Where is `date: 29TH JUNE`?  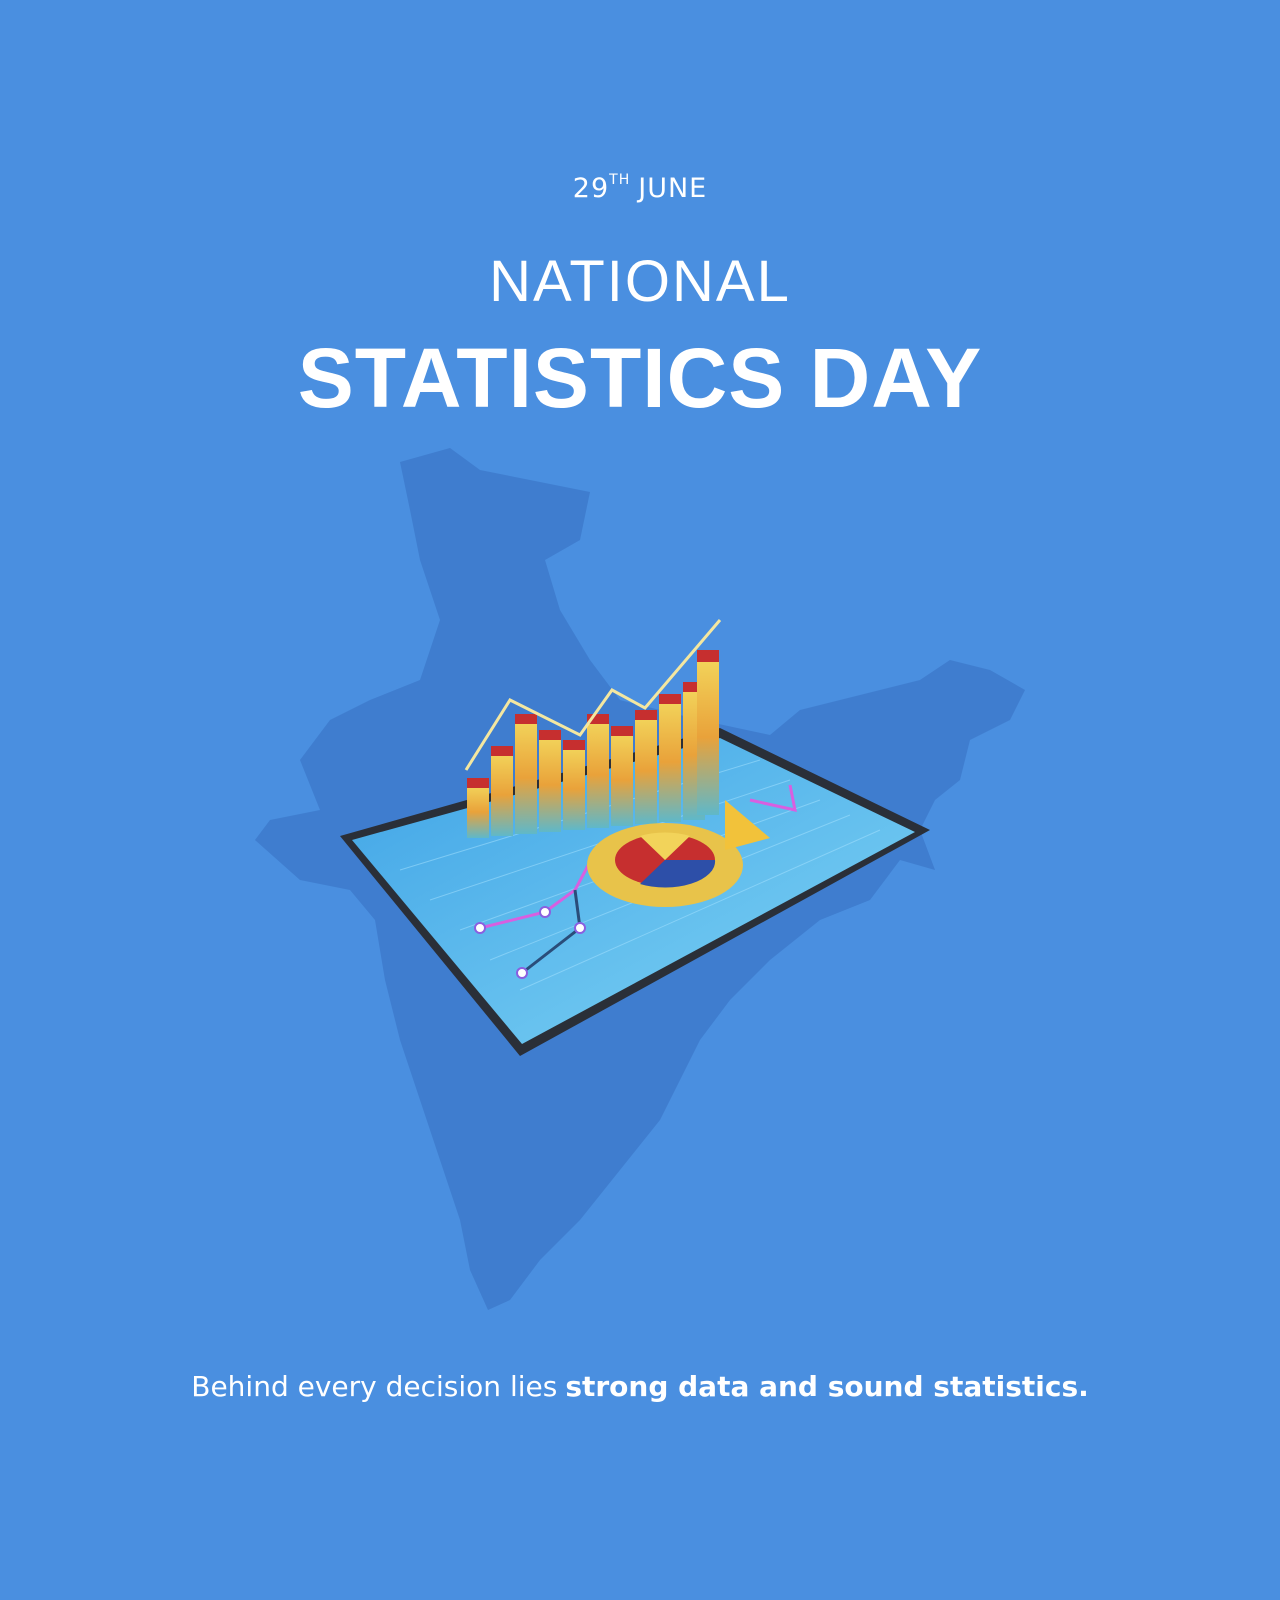
date: 29TH JUNE is located at coordinates (640, 188).